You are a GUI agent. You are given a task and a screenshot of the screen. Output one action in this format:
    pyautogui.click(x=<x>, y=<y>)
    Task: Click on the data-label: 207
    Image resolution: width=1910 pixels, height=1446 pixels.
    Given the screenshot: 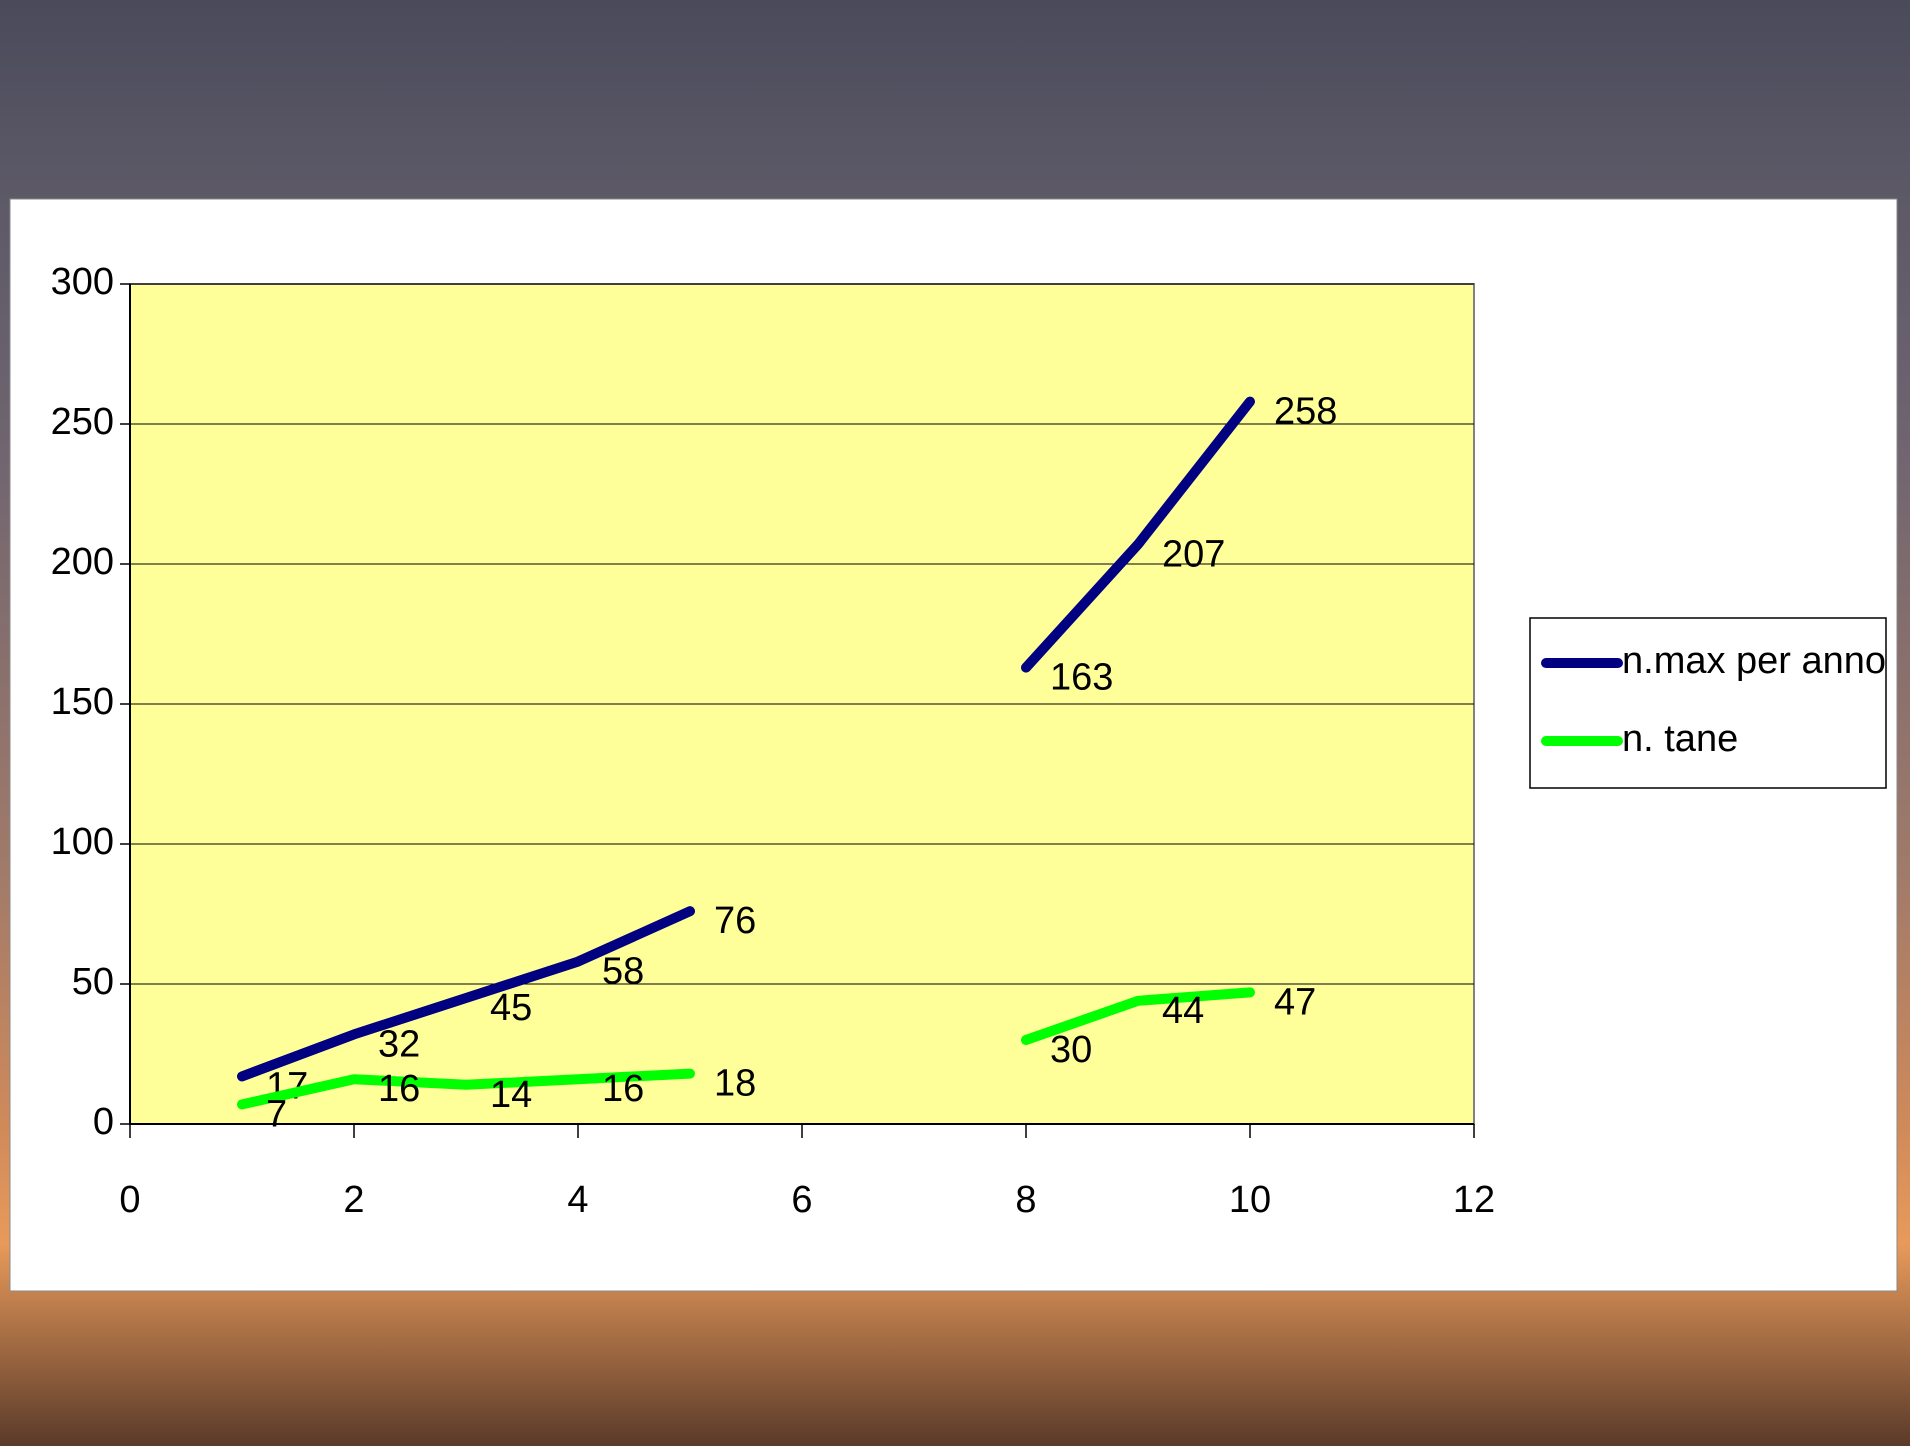 What is the action you would take?
    pyautogui.click(x=1193, y=554)
    